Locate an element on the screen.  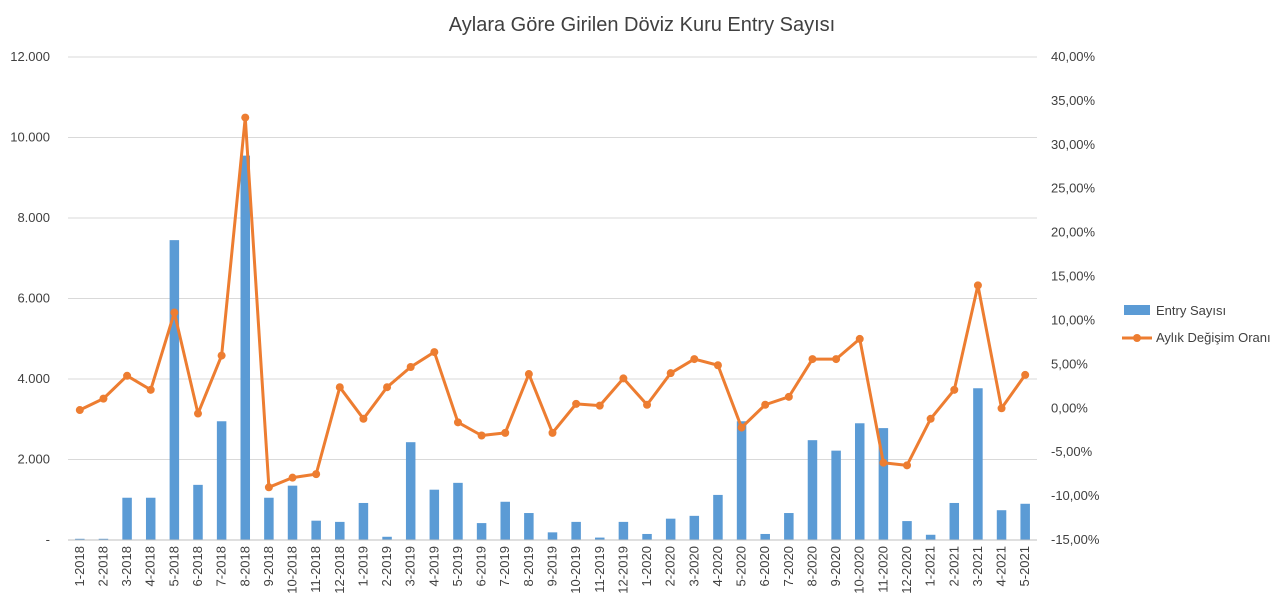
x-tick-label: 12-2018 is located at coordinates (339, 570).